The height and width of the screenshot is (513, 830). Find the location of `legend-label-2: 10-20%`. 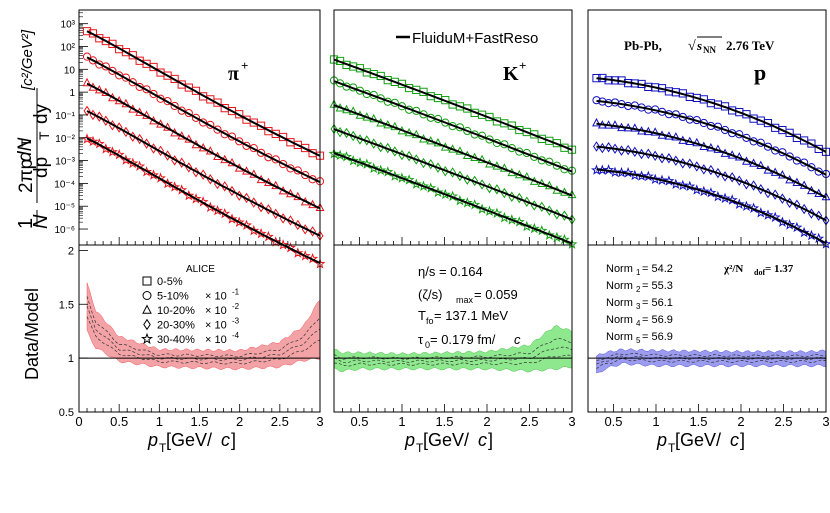

legend-label-2: 10-20% is located at coordinates (176, 311).